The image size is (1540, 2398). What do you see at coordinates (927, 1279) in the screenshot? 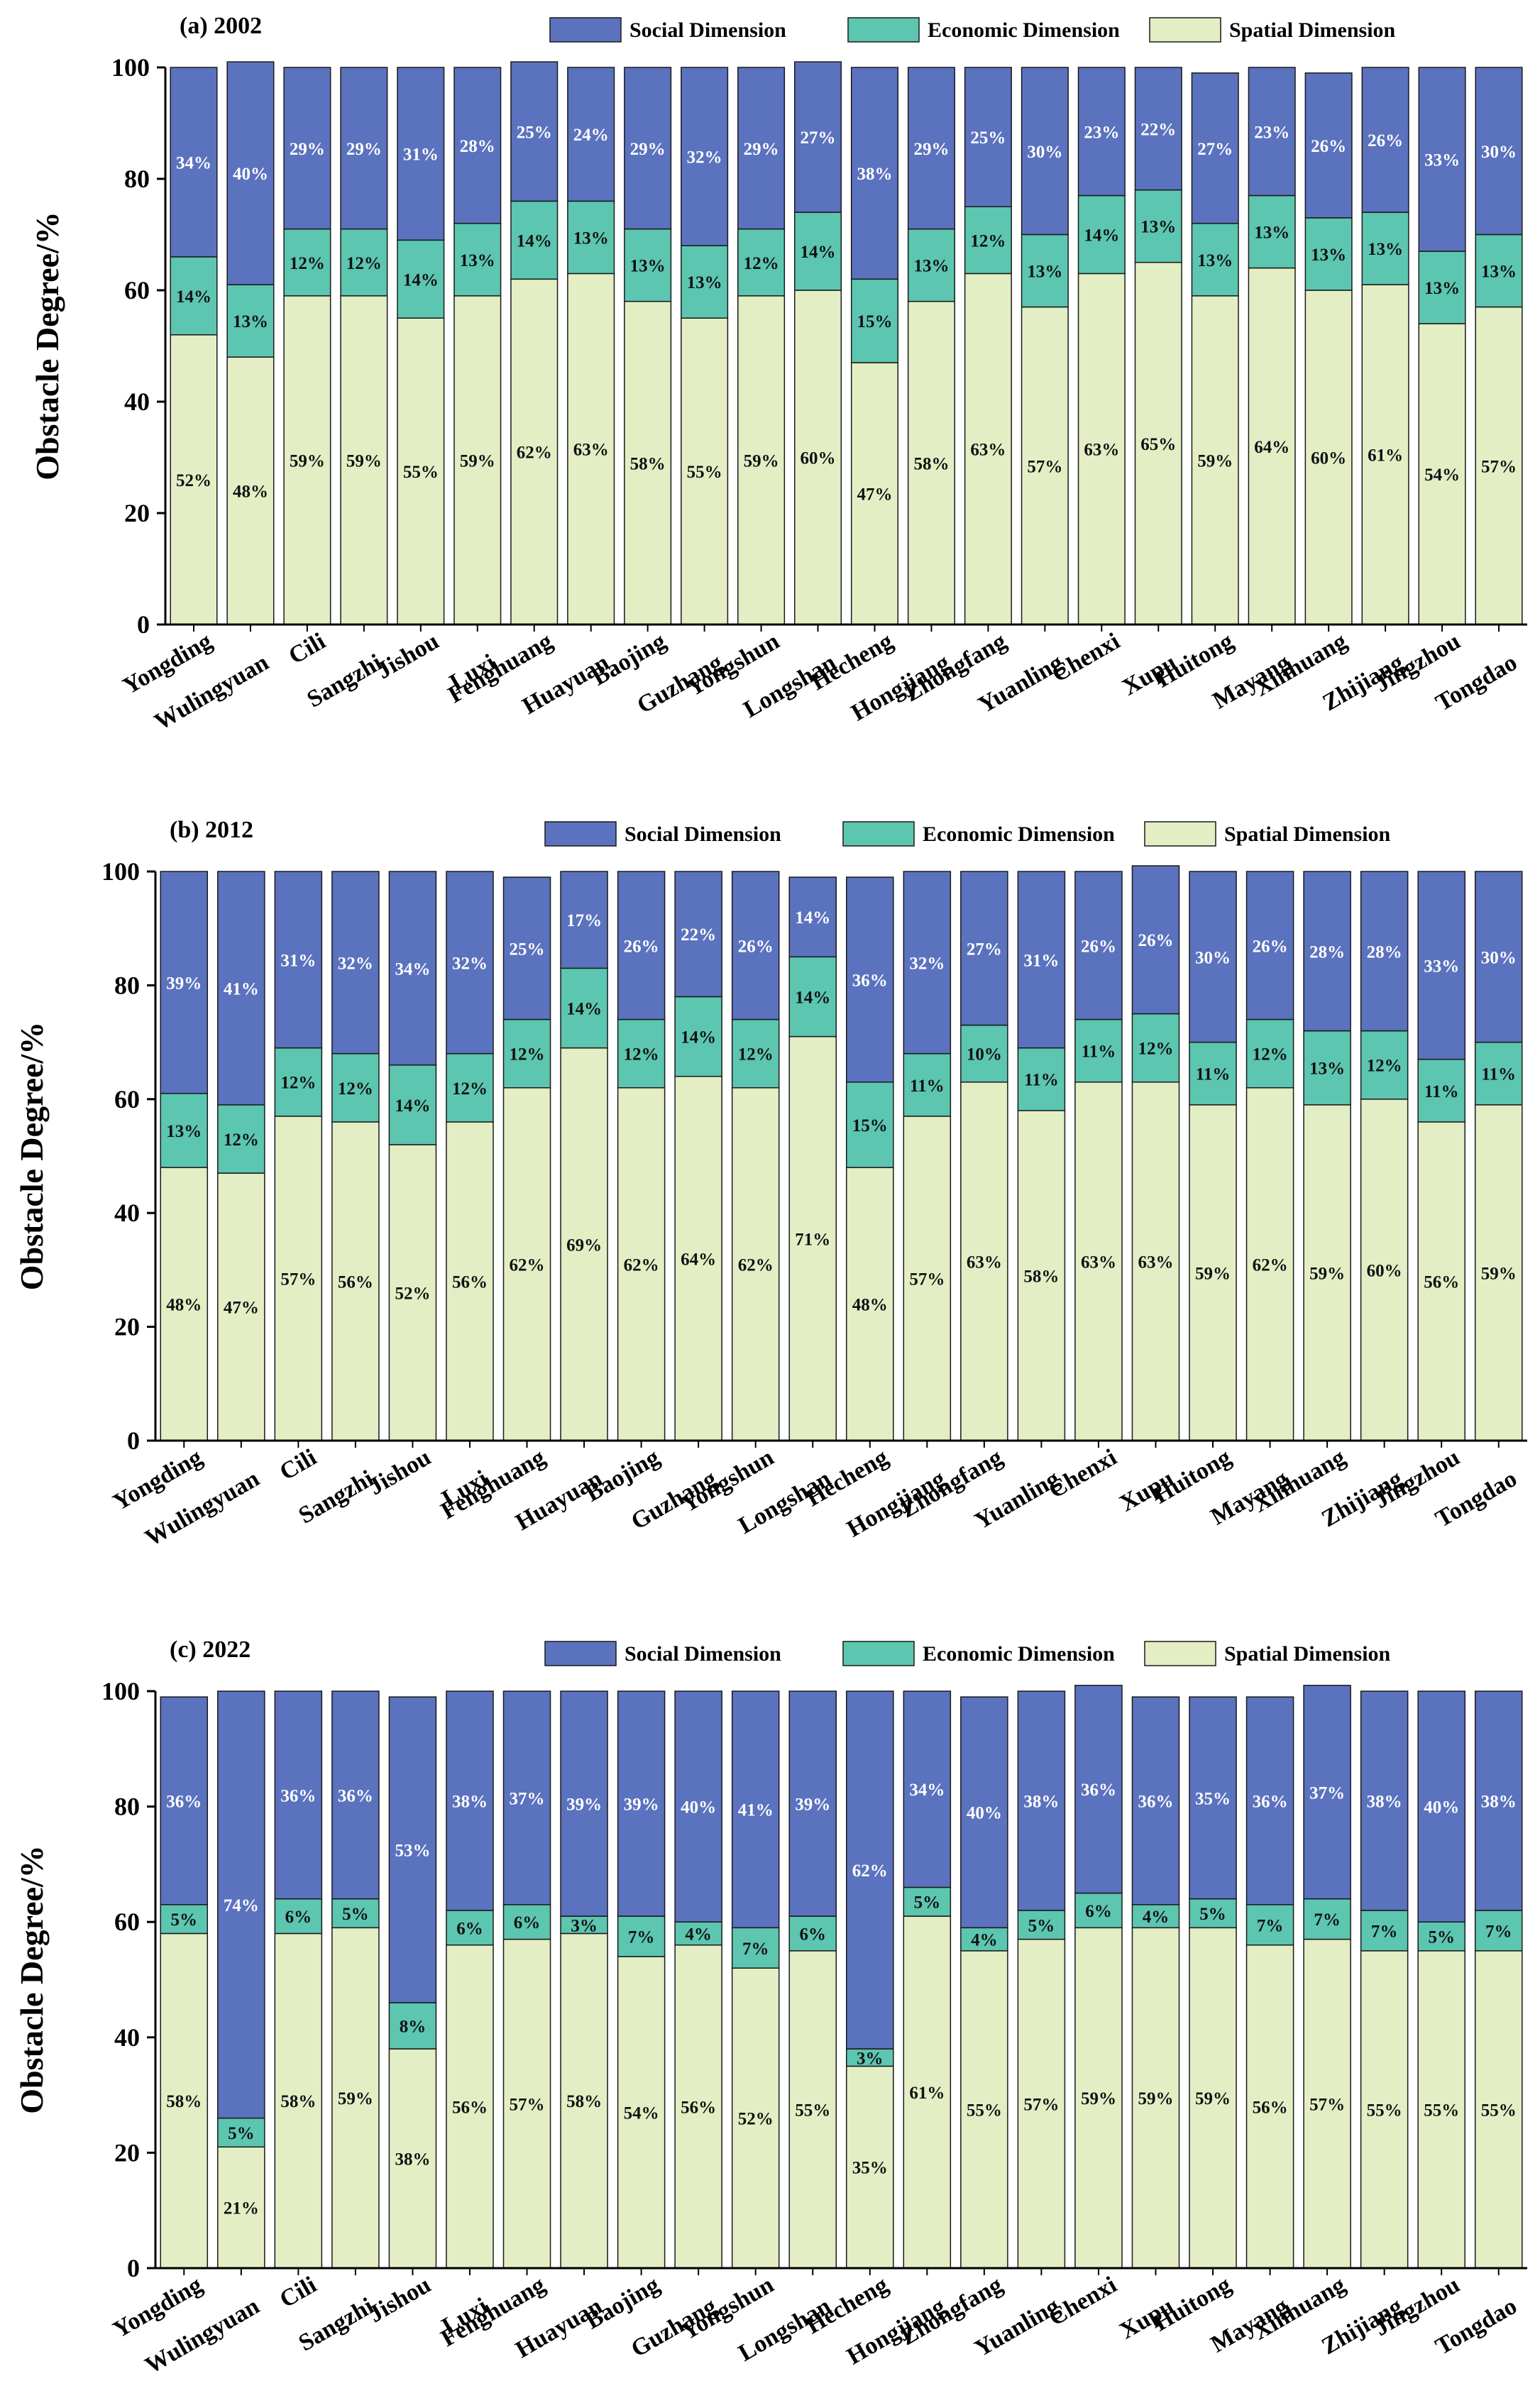
I see `data-label-spatial-hongjiang: 57%` at bounding box center [927, 1279].